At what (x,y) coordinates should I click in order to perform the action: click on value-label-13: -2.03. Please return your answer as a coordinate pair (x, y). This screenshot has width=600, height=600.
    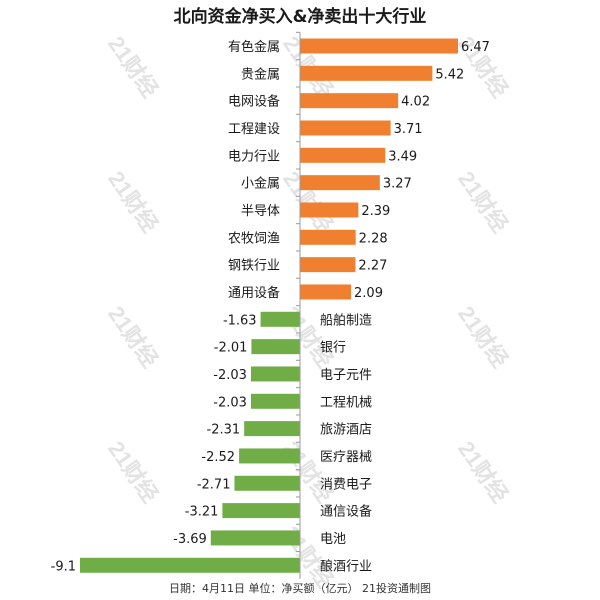
    Looking at the image, I should click on (230, 375).